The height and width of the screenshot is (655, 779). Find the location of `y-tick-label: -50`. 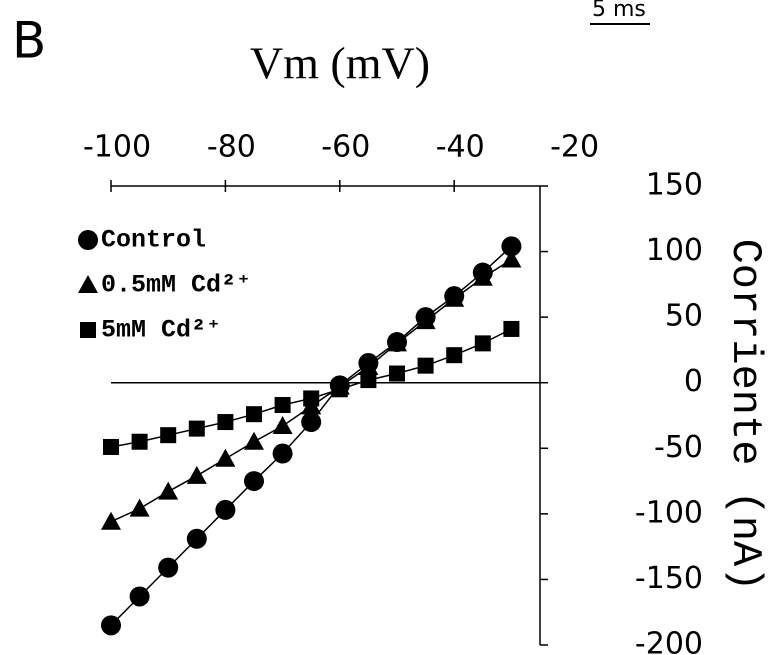

y-tick-label: -50 is located at coordinates (678, 447).